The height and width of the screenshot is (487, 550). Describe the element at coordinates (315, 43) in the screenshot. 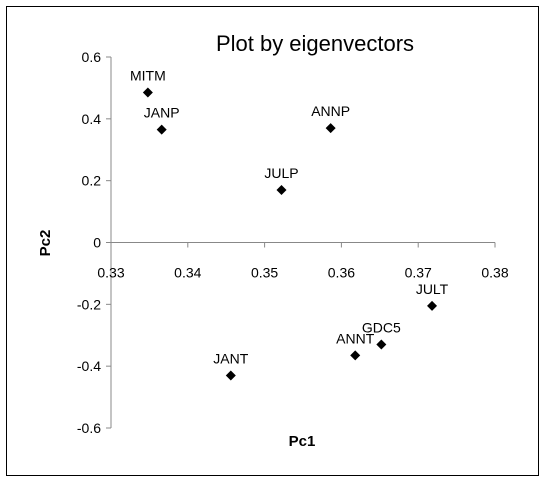

I see `chart-title: Plot by eigenvectors` at that location.